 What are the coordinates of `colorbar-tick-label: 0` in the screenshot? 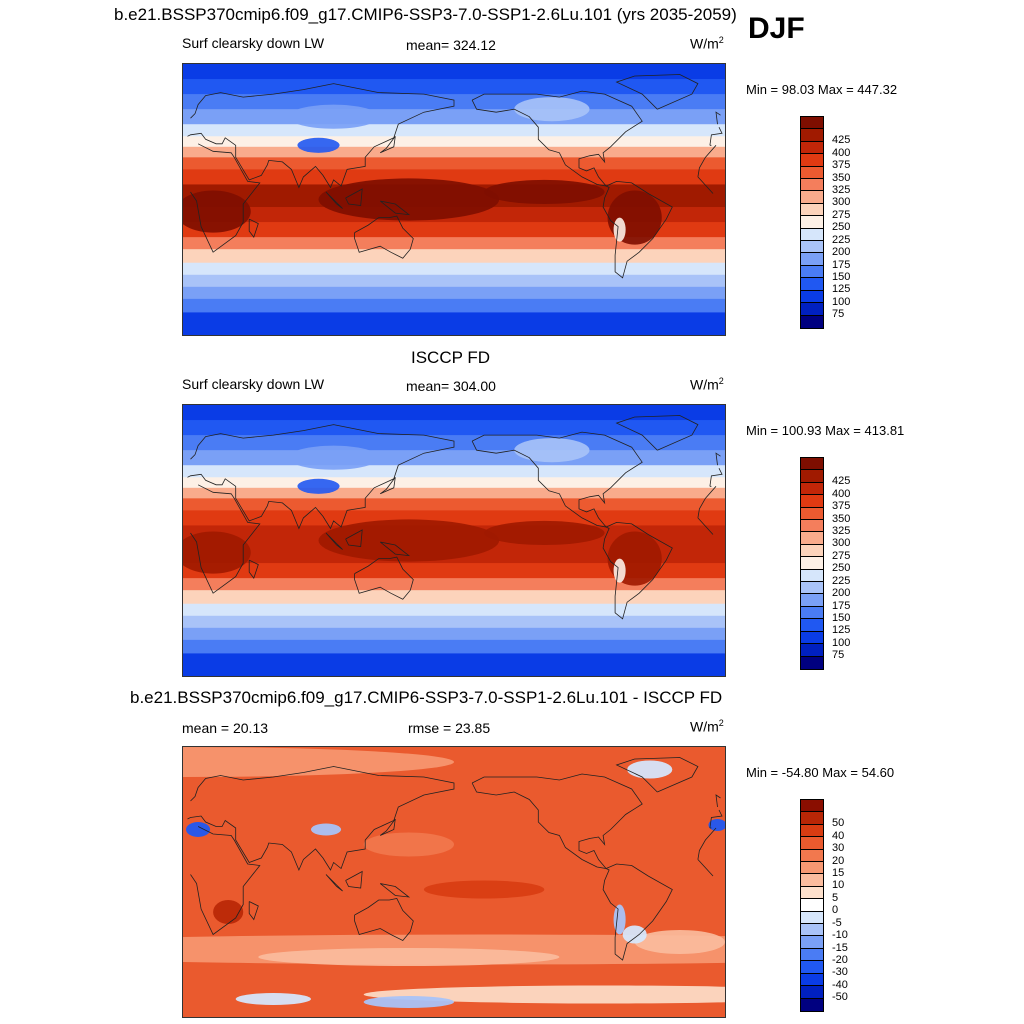 It's located at (835, 910).